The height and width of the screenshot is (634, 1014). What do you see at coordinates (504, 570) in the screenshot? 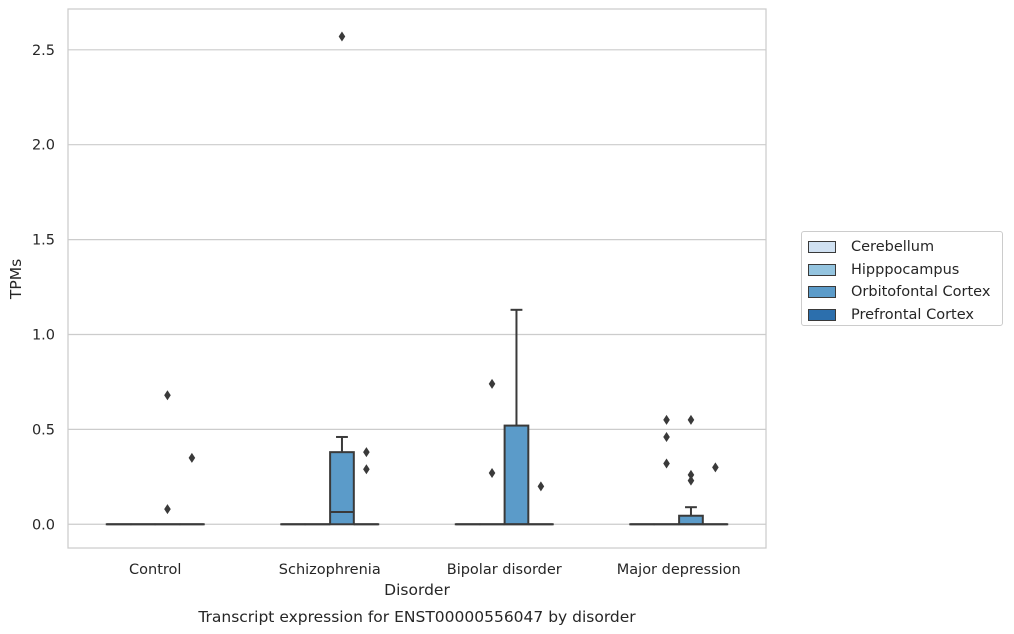
I see `x-tick-label: Bipolar disorder` at bounding box center [504, 570].